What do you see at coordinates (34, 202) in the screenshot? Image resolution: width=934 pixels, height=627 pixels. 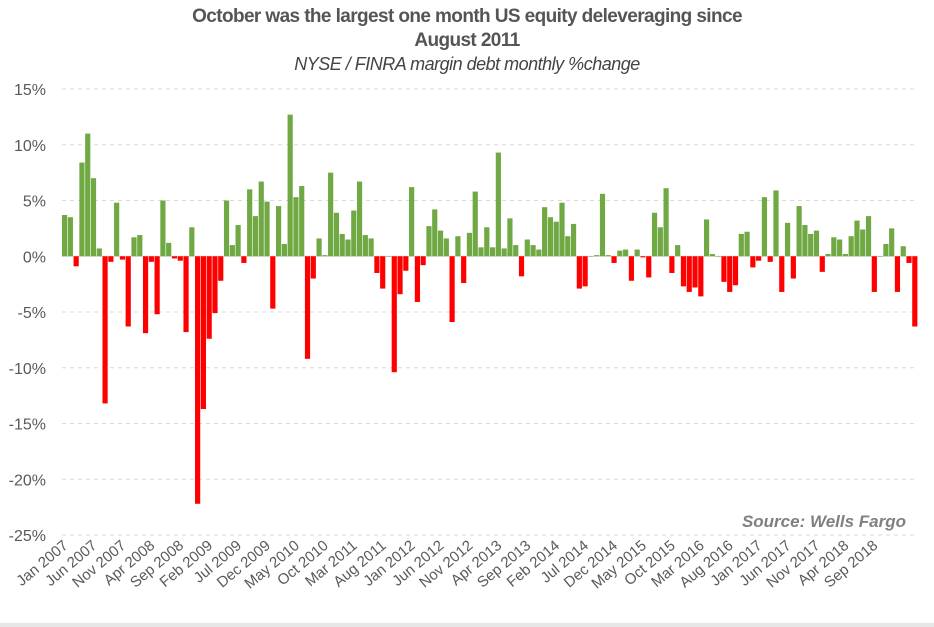 I see `y-tick-label: 5%` at bounding box center [34, 202].